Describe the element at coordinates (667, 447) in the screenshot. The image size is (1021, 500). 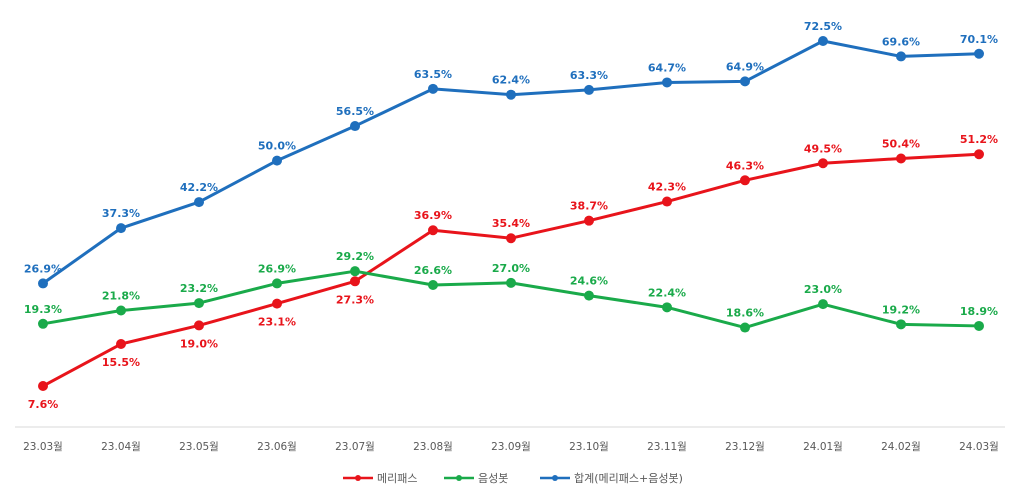
I see `x-tick-label: 23.11월` at that location.